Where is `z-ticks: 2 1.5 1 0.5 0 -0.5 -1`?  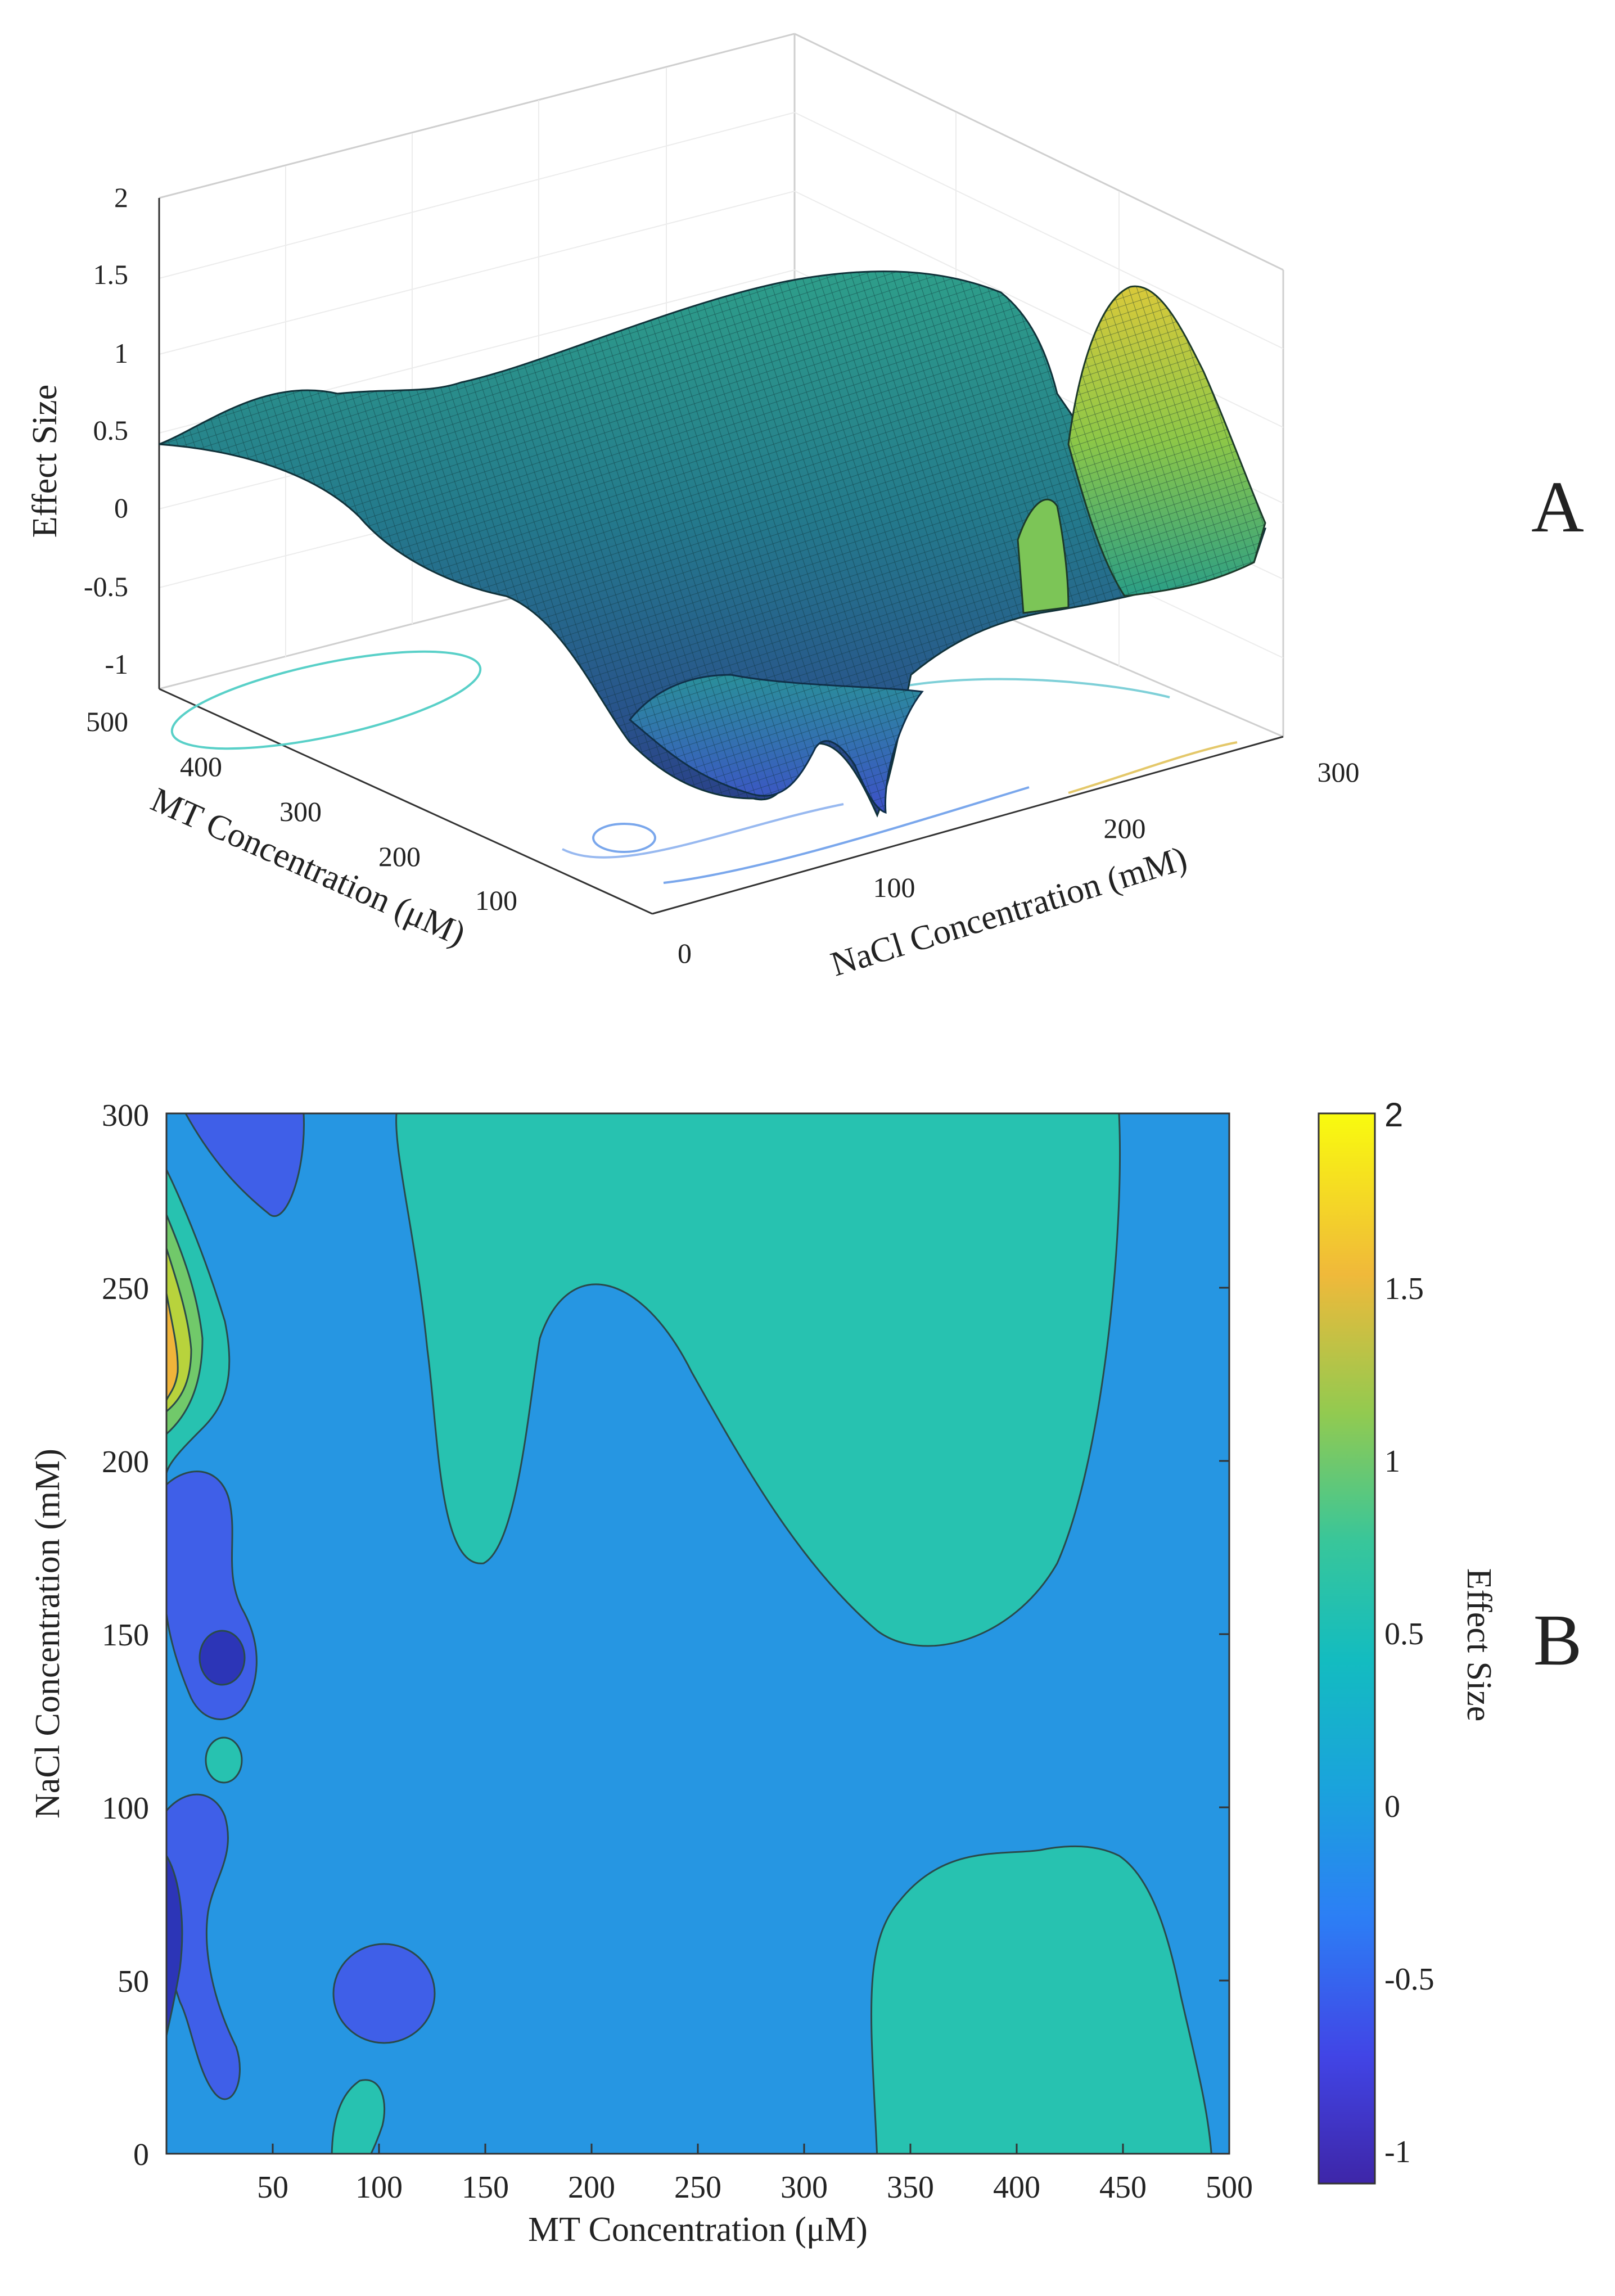
z-ticks: 2 1.5 1 0.5 0 -0.5 -1 is located at coordinates (106, 431).